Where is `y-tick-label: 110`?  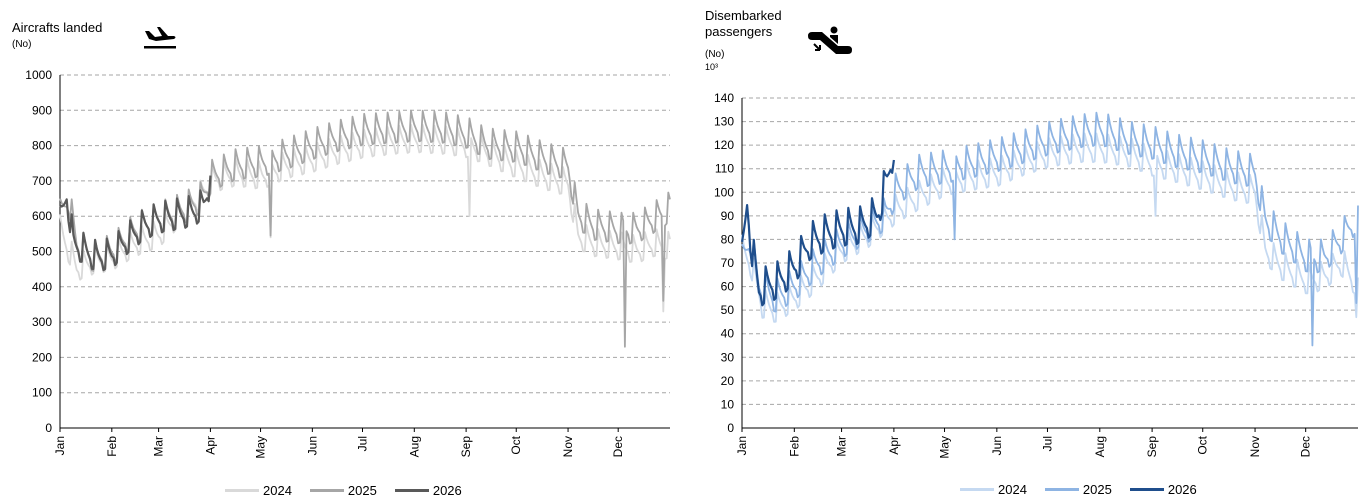 y-tick-label: 110 is located at coordinates (724, 169).